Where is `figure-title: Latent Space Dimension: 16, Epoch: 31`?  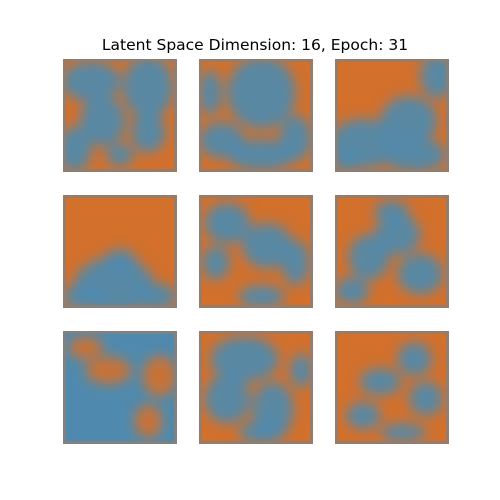 figure-title: Latent Space Dimension: 16, Epoch: 31 is located at coordinates (255, 45).